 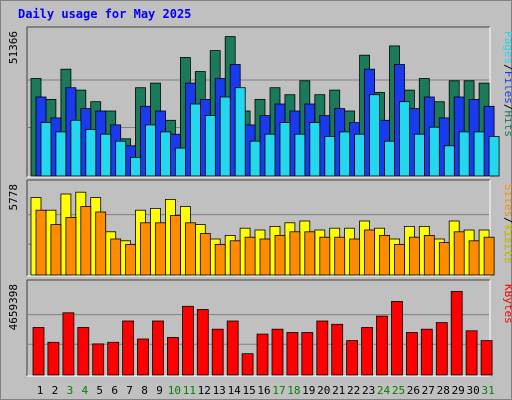 What do you see at coordinates (174, 390) in the screenshot?
I see `x-tick-label-day-10: 10` at bounding box center [174, 390].